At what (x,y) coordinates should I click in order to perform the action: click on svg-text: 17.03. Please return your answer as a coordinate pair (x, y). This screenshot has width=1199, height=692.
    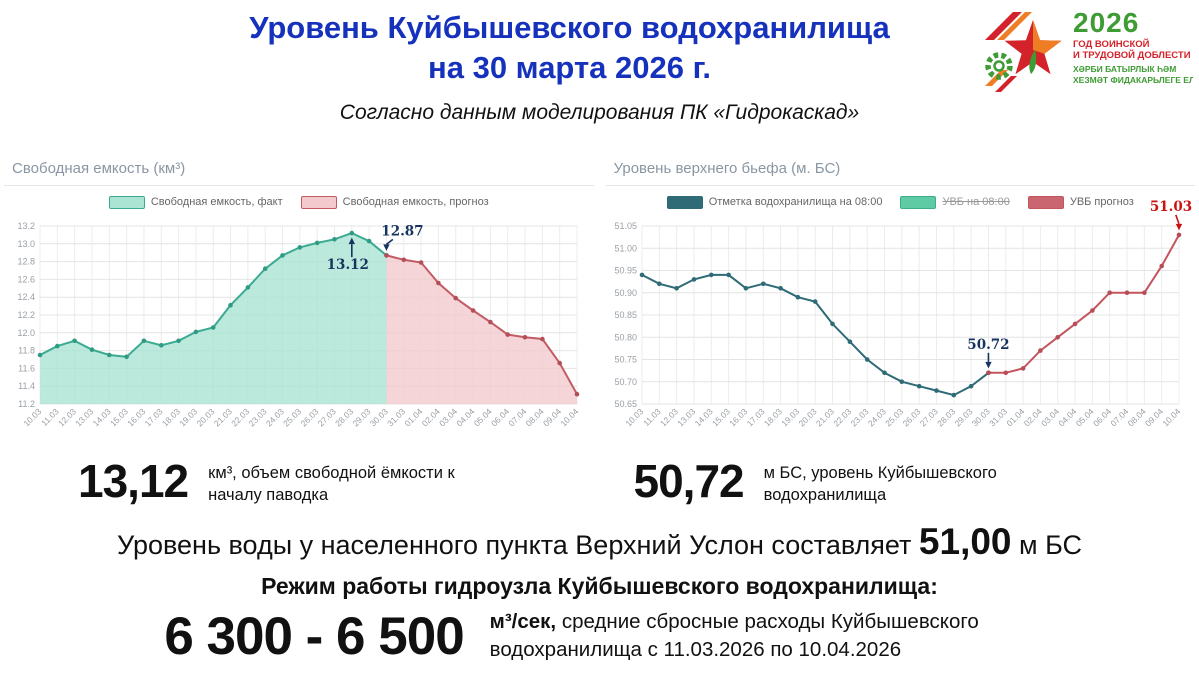
    Looking at the image, I should click on (755, 417).